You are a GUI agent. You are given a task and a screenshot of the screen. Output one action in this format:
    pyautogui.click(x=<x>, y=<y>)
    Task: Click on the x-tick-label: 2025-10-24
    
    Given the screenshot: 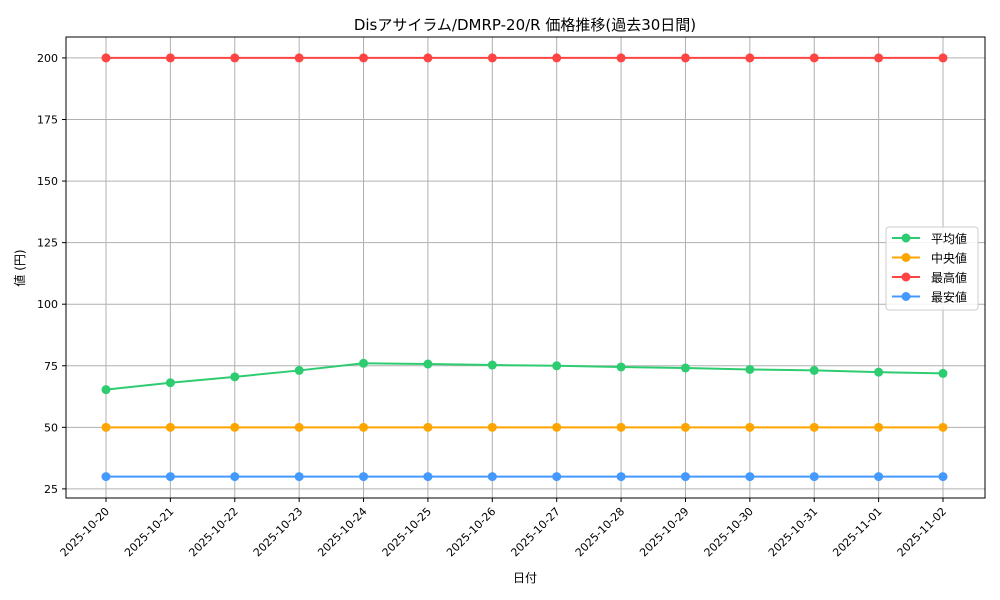 What is the action you would take?
    pyautogui.click(x=342, y=532)
    